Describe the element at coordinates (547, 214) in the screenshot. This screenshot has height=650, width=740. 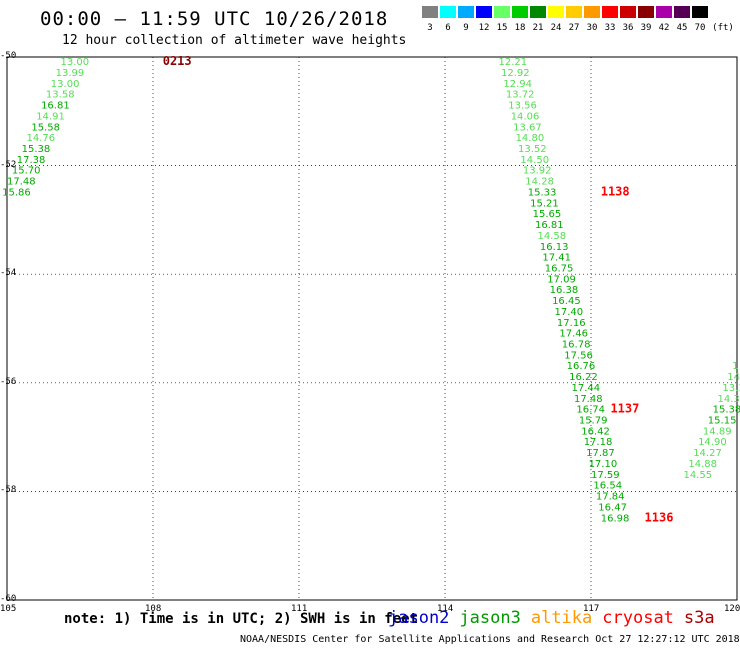
I see `wave-height-value: 15.65` at that location.